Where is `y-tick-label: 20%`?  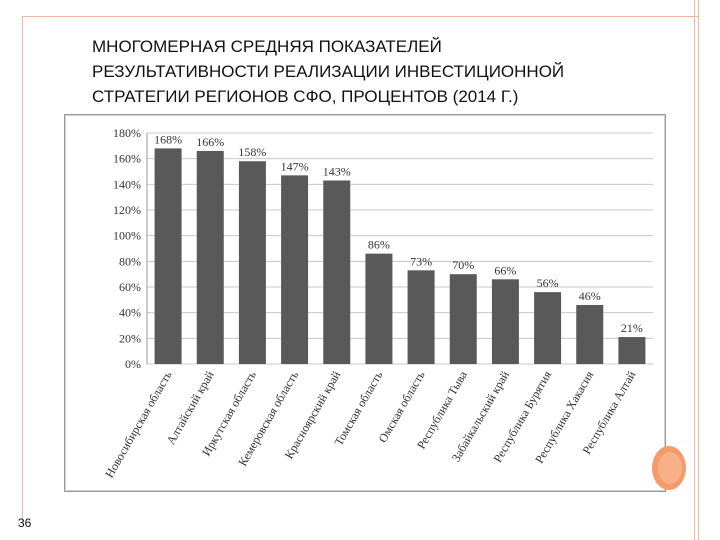
y-tick-label: 20% is located at coordinates (130, 338).